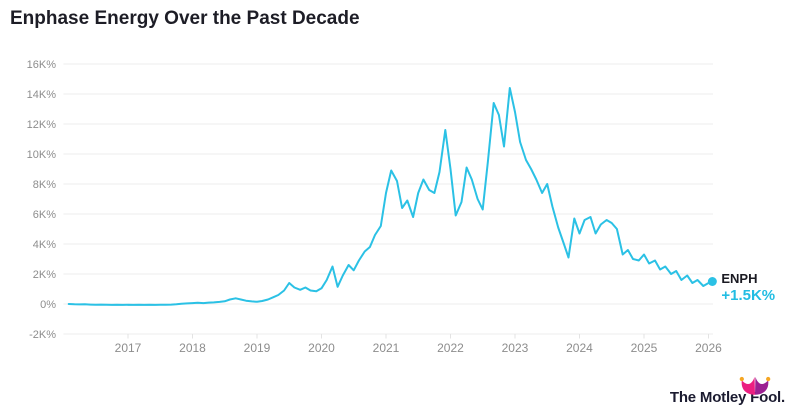 Image resolution: width=793 pixels, height=419 pixels. I want to click on y-tick-label: 10K%, so click(42, 155).